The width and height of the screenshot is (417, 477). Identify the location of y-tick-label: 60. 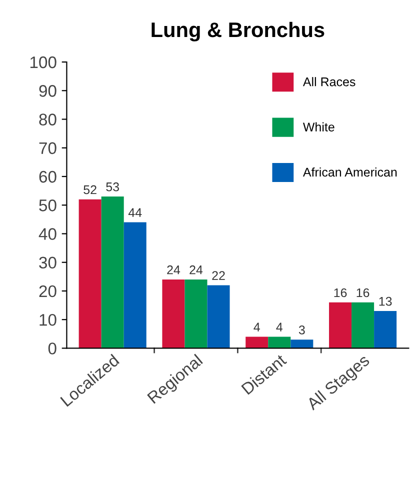
(47, 176).